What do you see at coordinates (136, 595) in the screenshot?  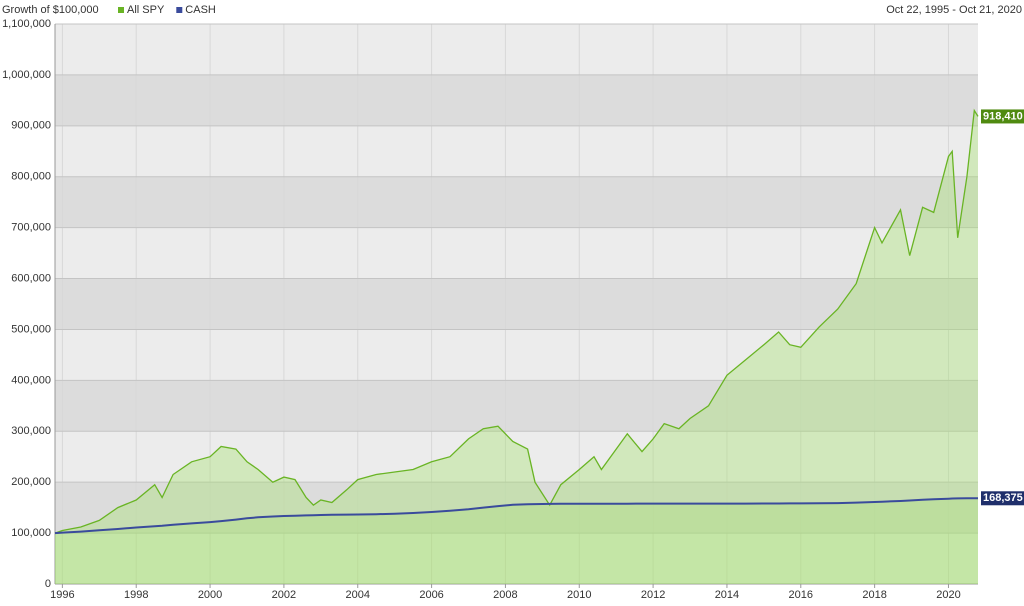 I see `x-tick-label: 1998` at bounding box center [136, 595].